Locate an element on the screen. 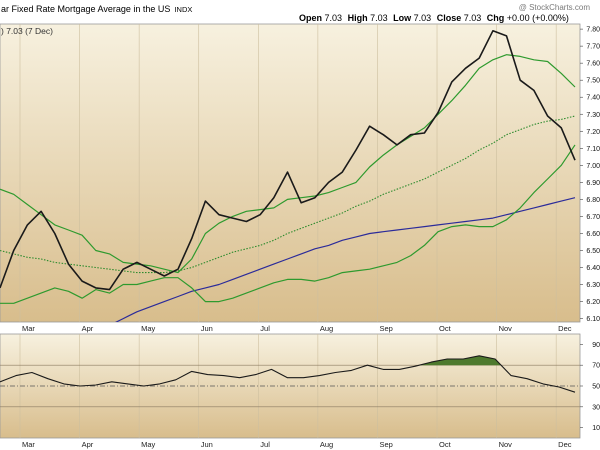  y-tick-label: 6.80 is located at coordinates (593, 200).